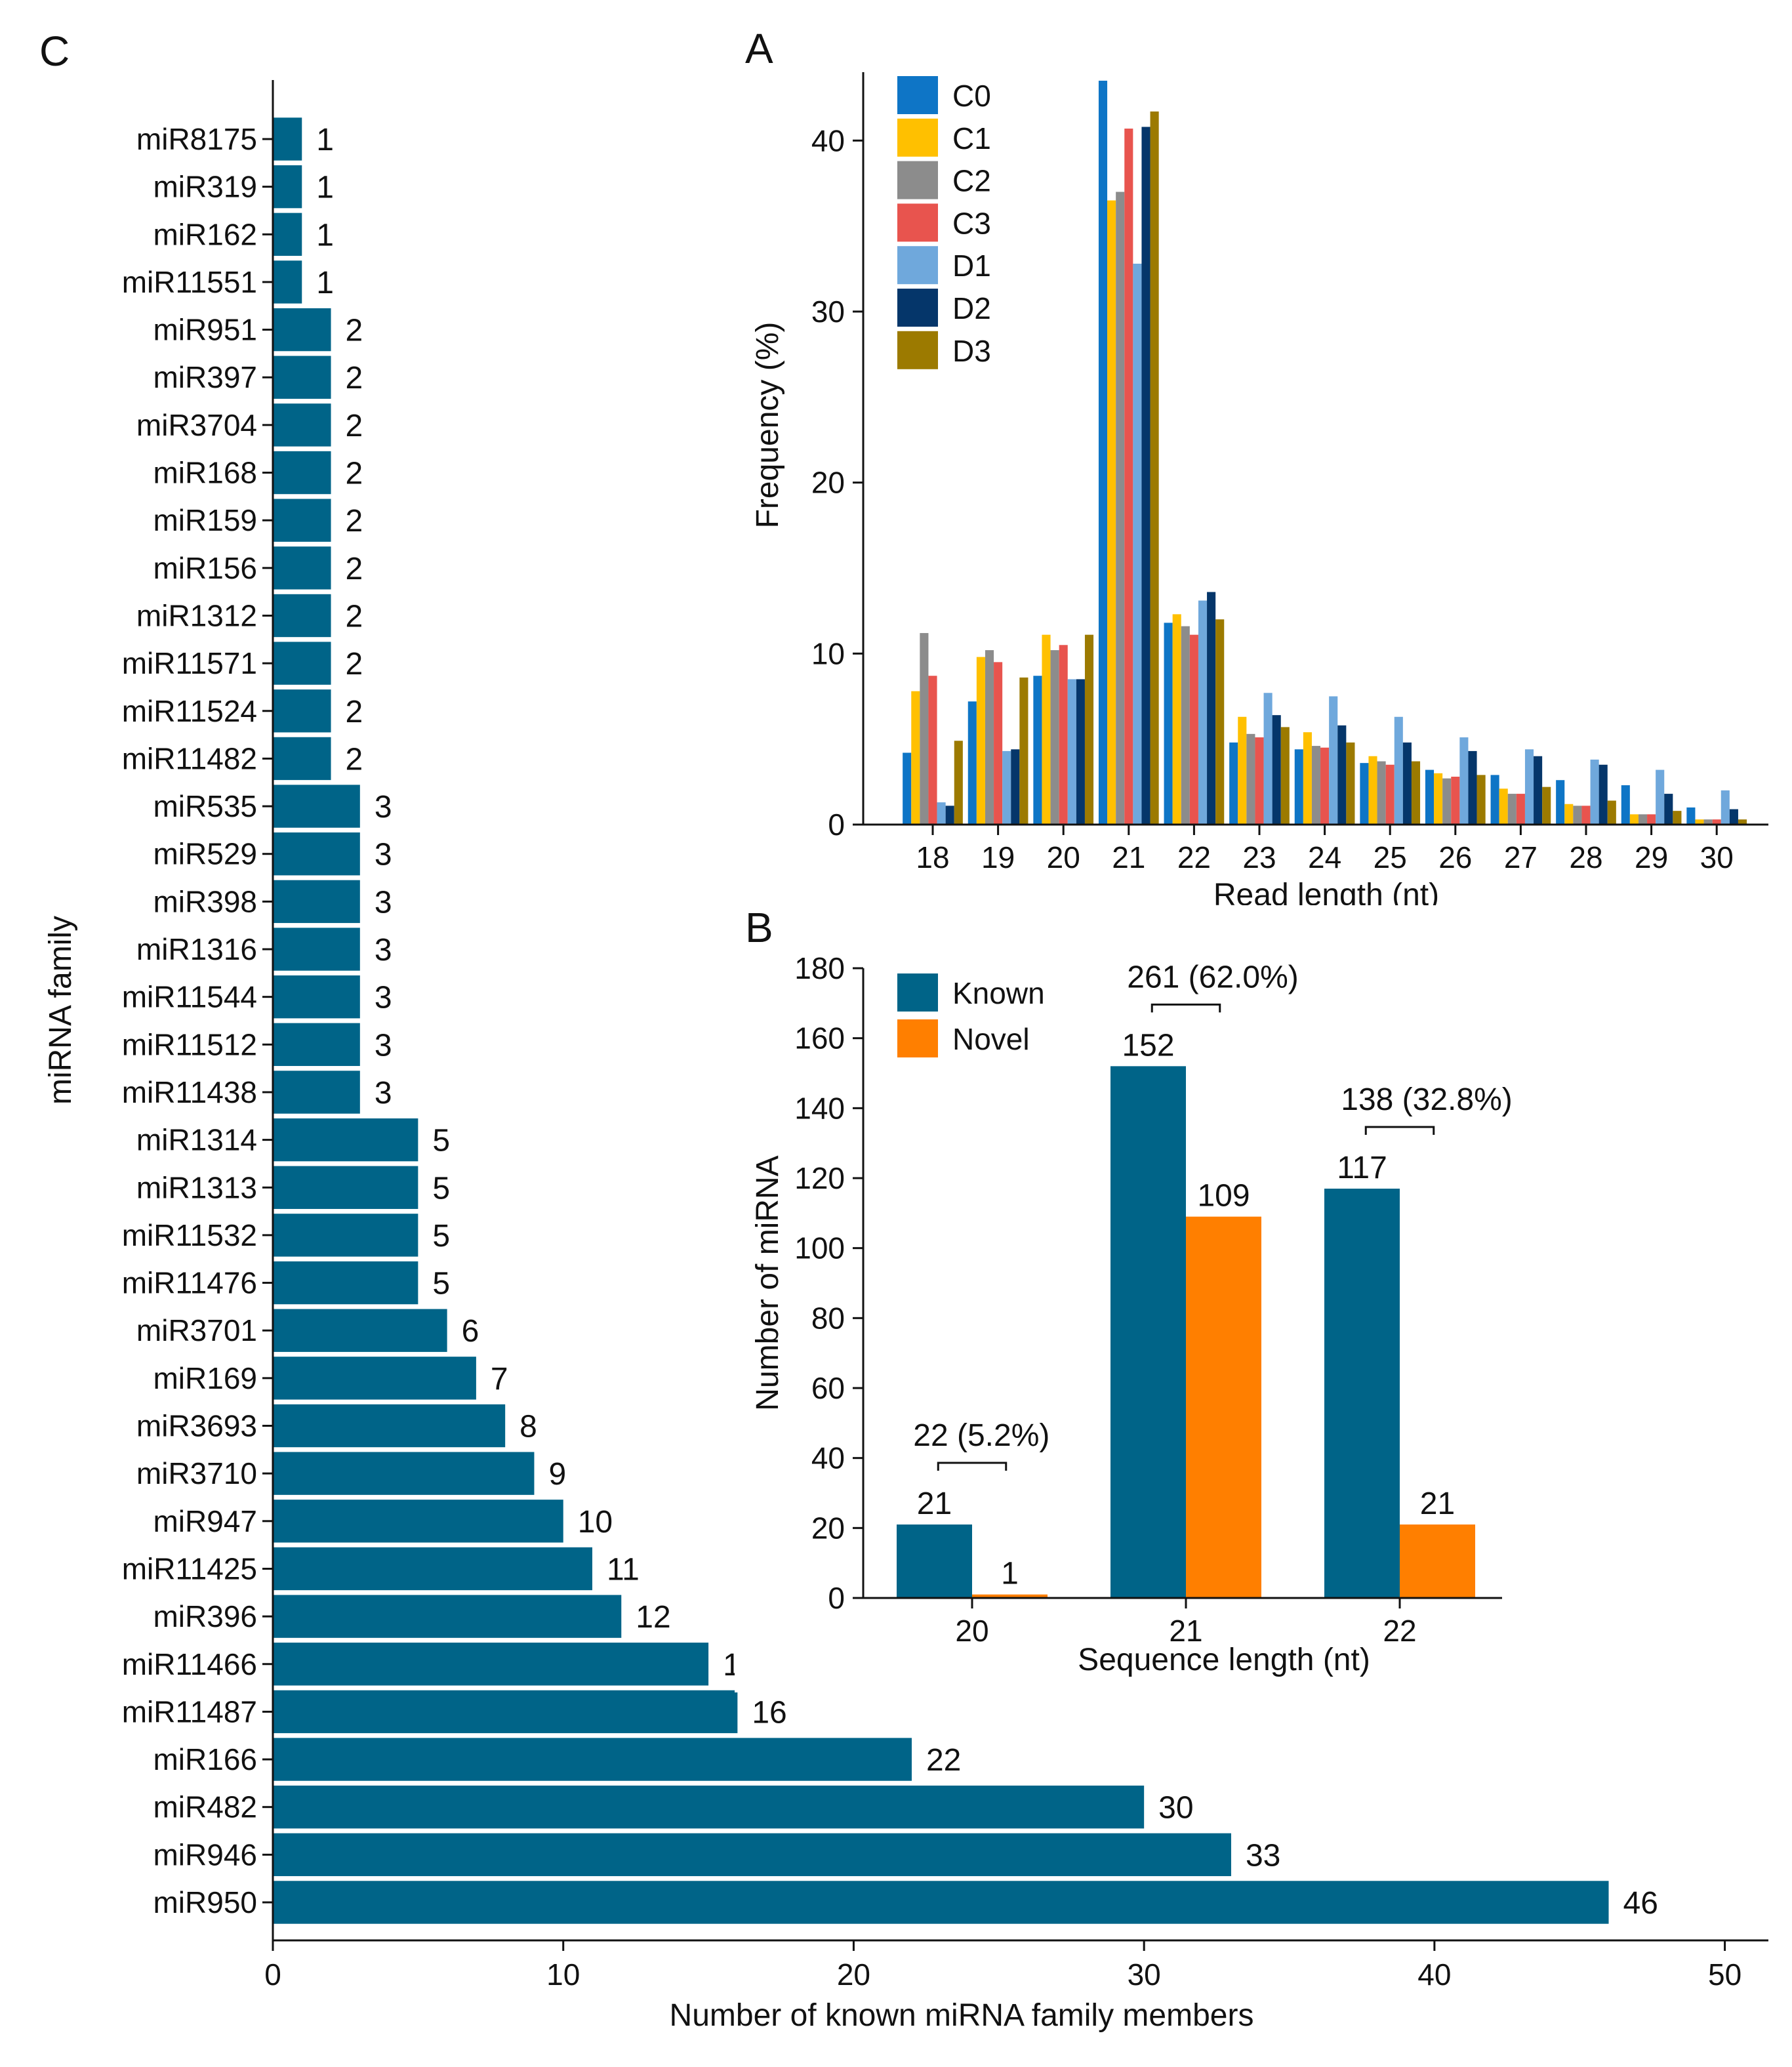  What do you see at coordinates (769, 1712) in the screenshot?
I see `value-label-mir11487: 16` at bounding box center [769, 1712].